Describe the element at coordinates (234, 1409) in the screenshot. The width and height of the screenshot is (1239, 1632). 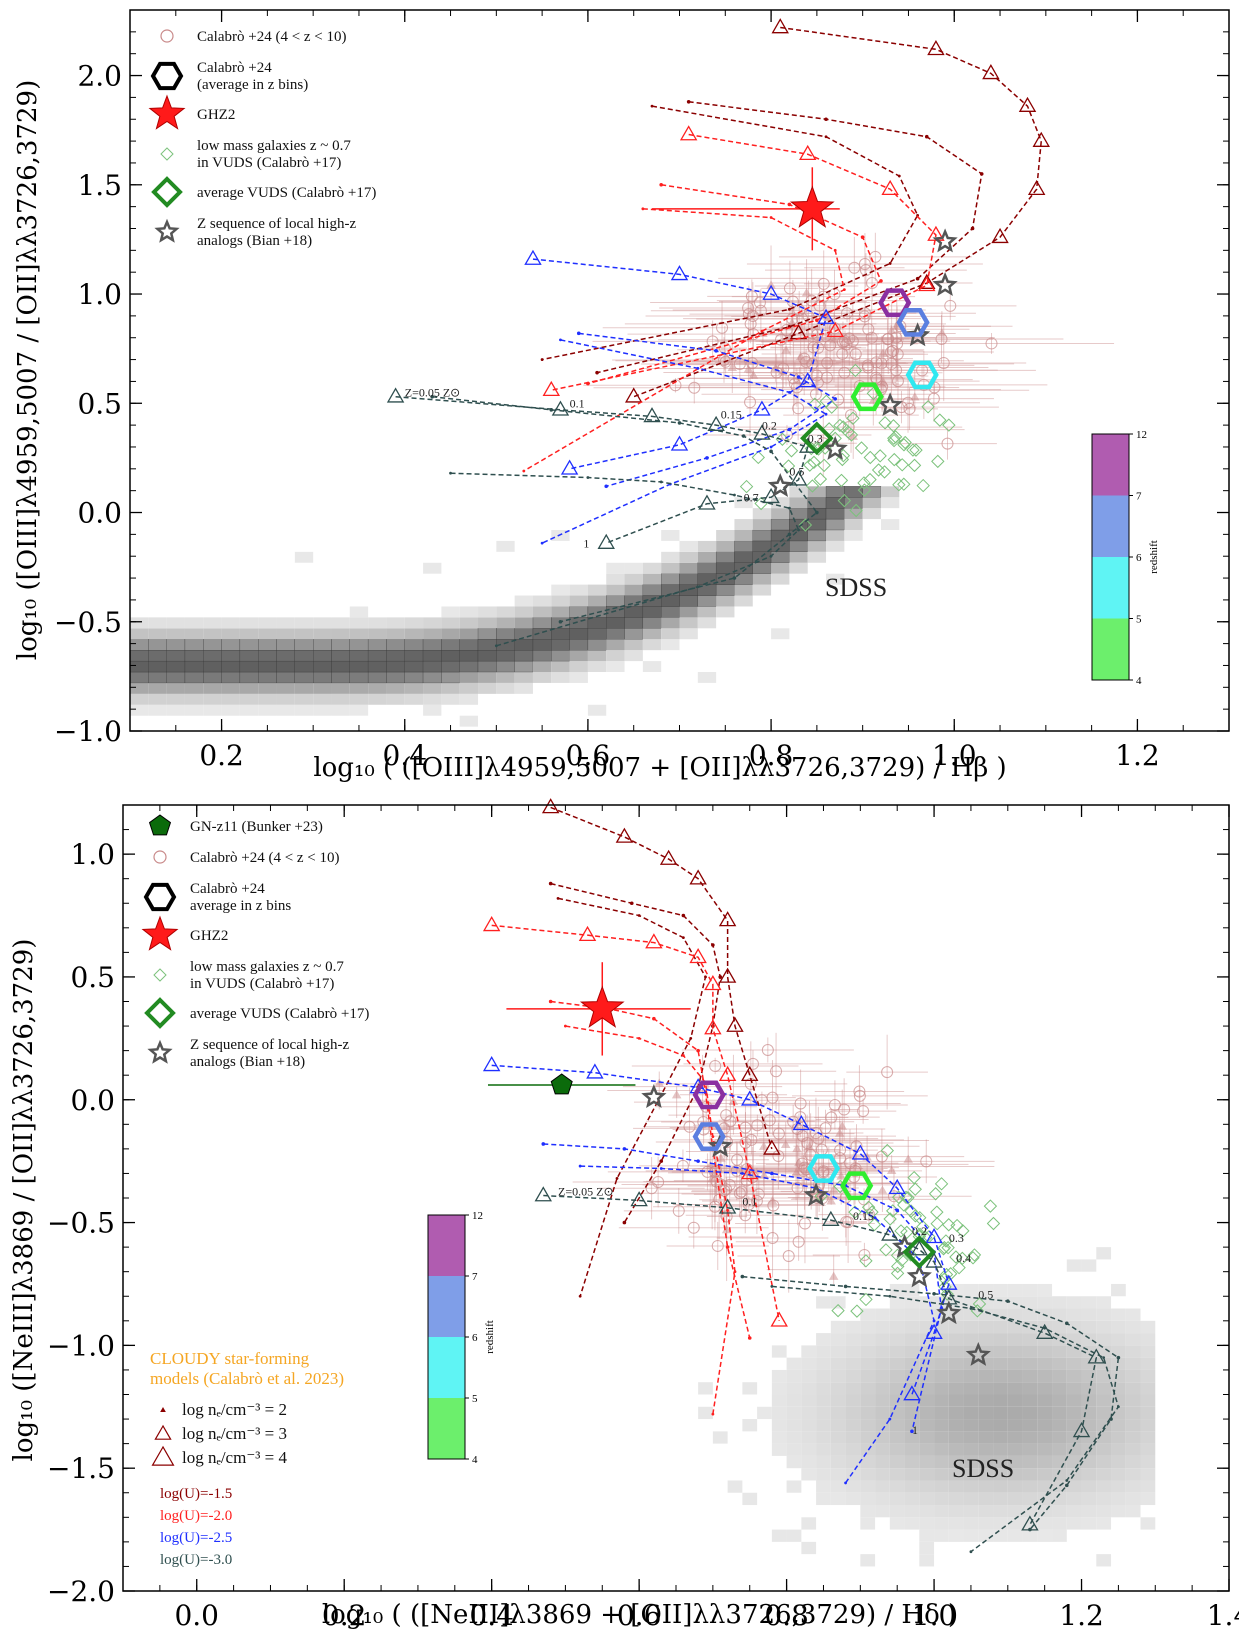
I see `density-label: log nₑ/cm⁻³ = 2` at that location.